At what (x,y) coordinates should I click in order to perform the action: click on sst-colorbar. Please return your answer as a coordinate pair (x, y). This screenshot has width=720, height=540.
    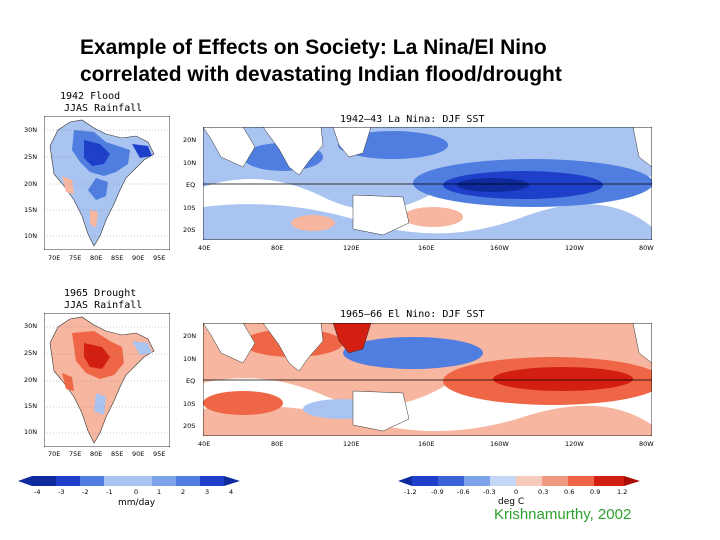
    Looking at the image, I should click on (519, 481).